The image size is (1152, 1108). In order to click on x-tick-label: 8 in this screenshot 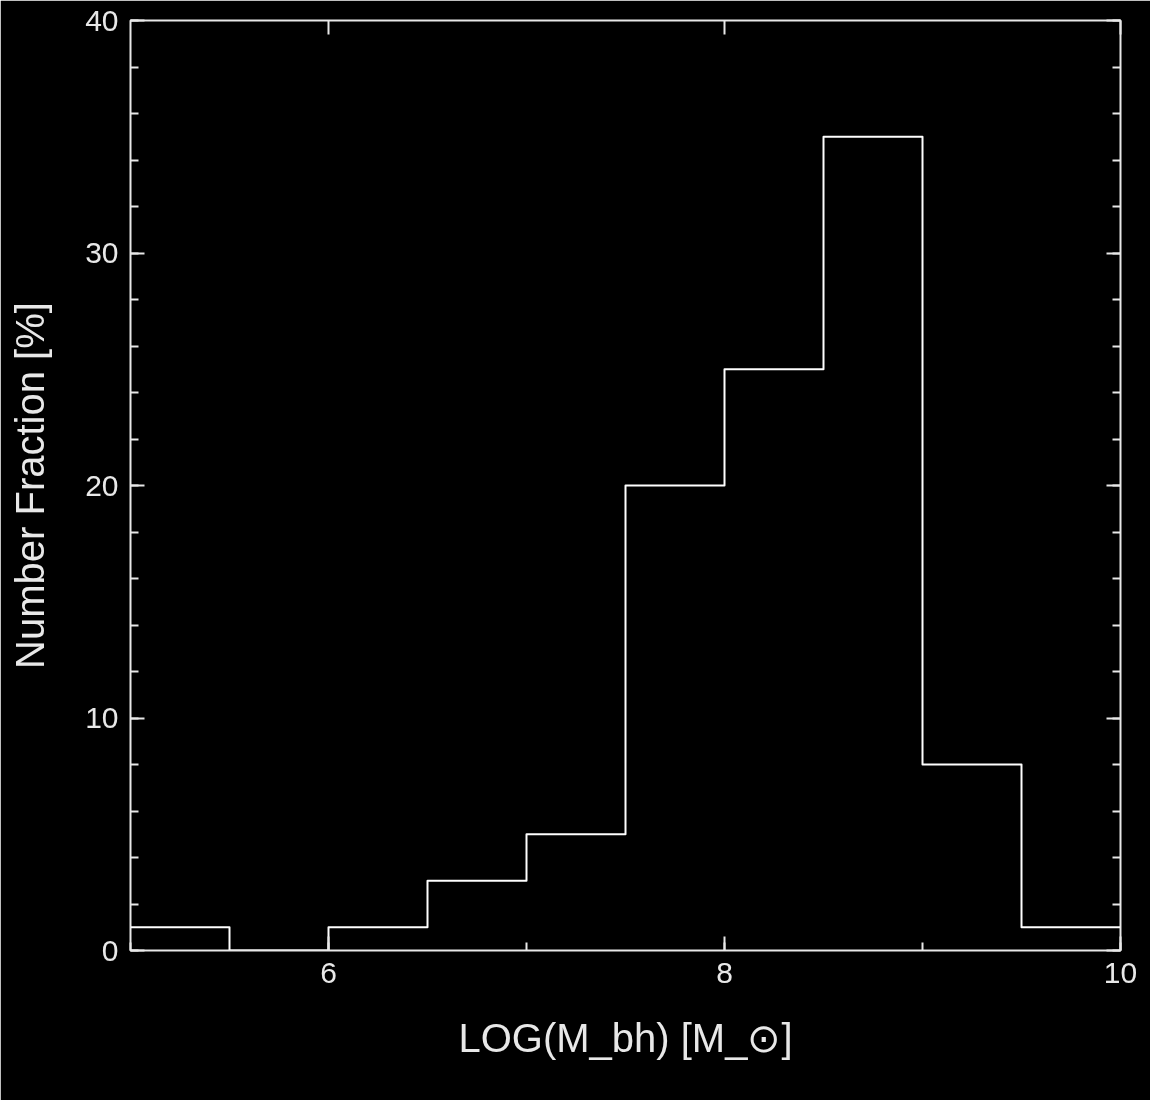, I will do `click(724, 972)`.